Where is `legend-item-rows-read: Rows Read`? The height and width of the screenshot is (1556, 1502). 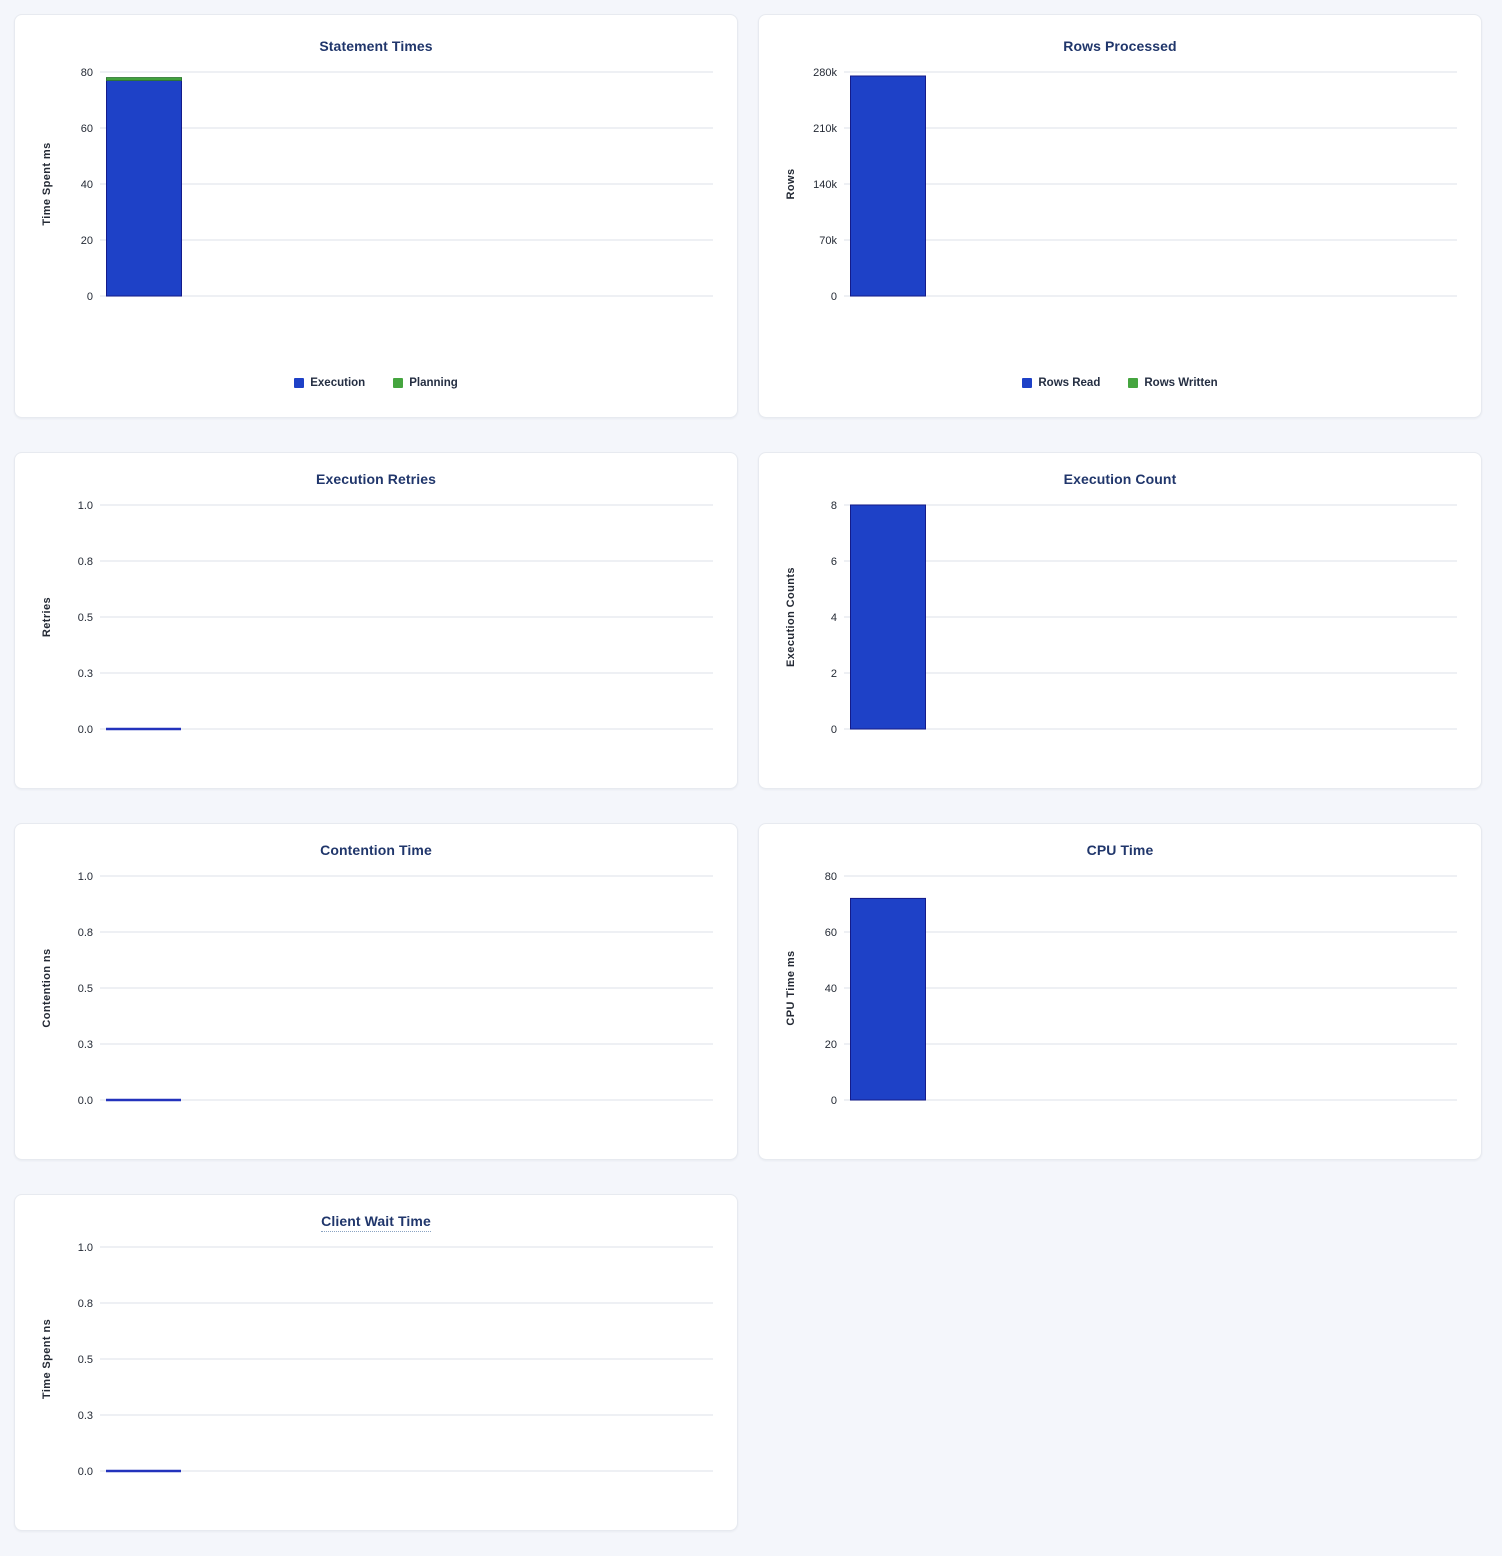
legend-item-rows-read: Rows Read is located at coordinates (1061, 383).